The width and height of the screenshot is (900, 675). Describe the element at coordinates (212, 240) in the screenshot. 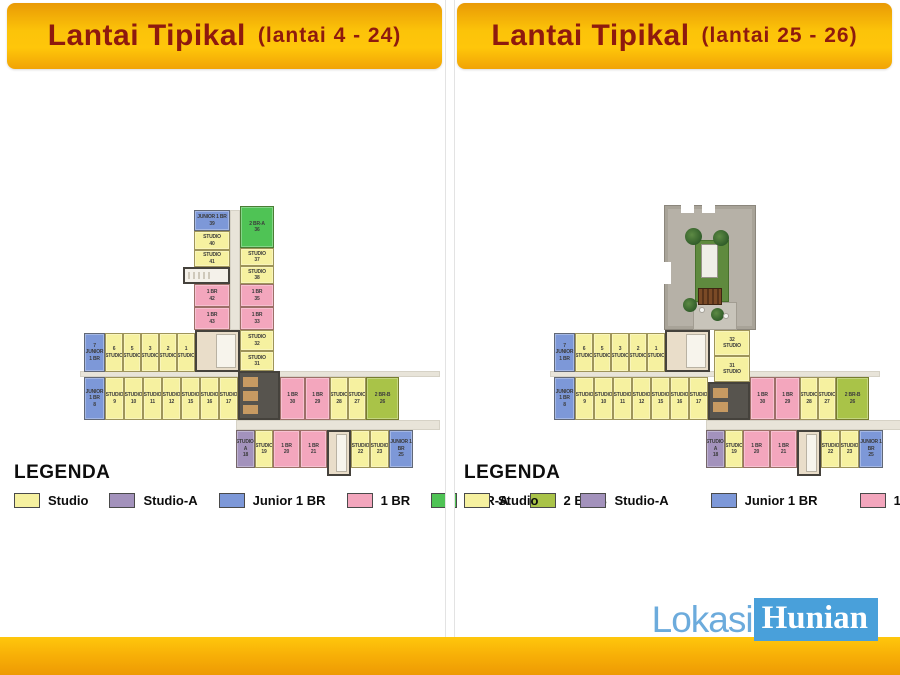

I see `unit-studio-40: STUDIO 40` at that location.